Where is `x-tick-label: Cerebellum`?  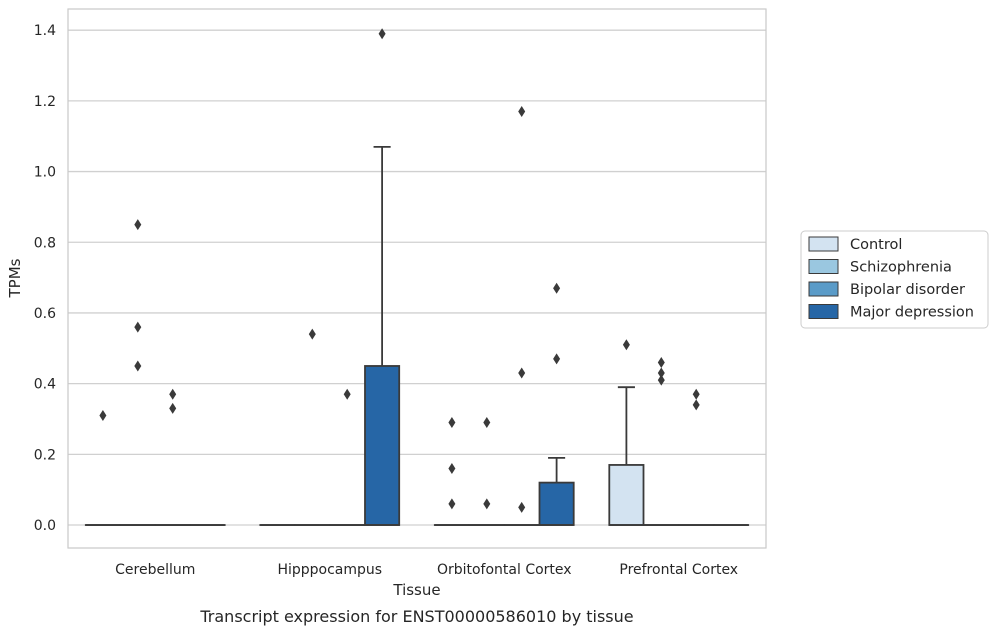
x-tick-label: Cerebellum is located at coordinates (155, 570).